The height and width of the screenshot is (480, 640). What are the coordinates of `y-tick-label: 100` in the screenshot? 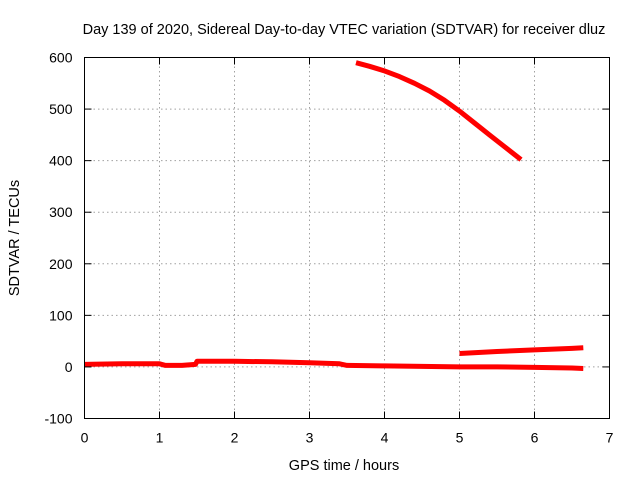 It's located at (61, 315).